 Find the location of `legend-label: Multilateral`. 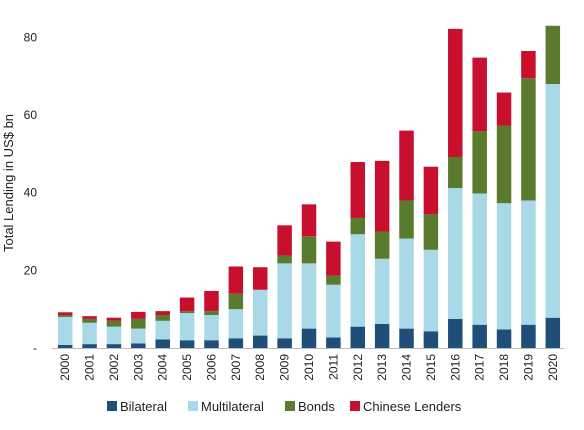

legend-label: Multilateral is located at coordinates (232, 406).